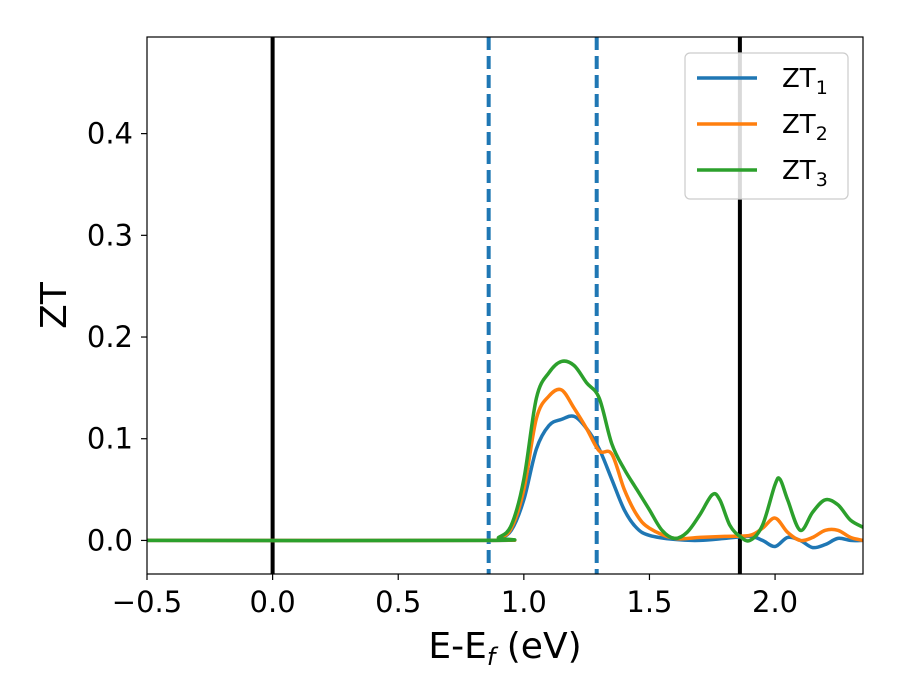  What do you see at coordinates (805, 173) in the screenshot?
I see `legend-label-zt3: ZT3` at bounding box center [805, 173].